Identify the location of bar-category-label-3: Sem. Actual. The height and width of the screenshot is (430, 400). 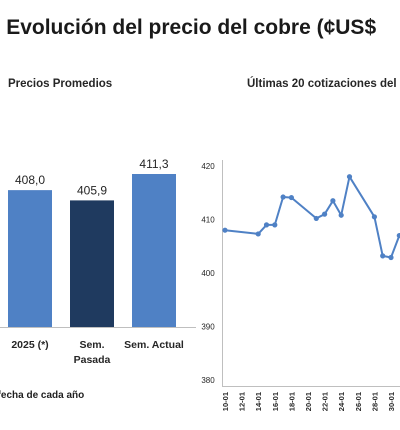
(154, 345).